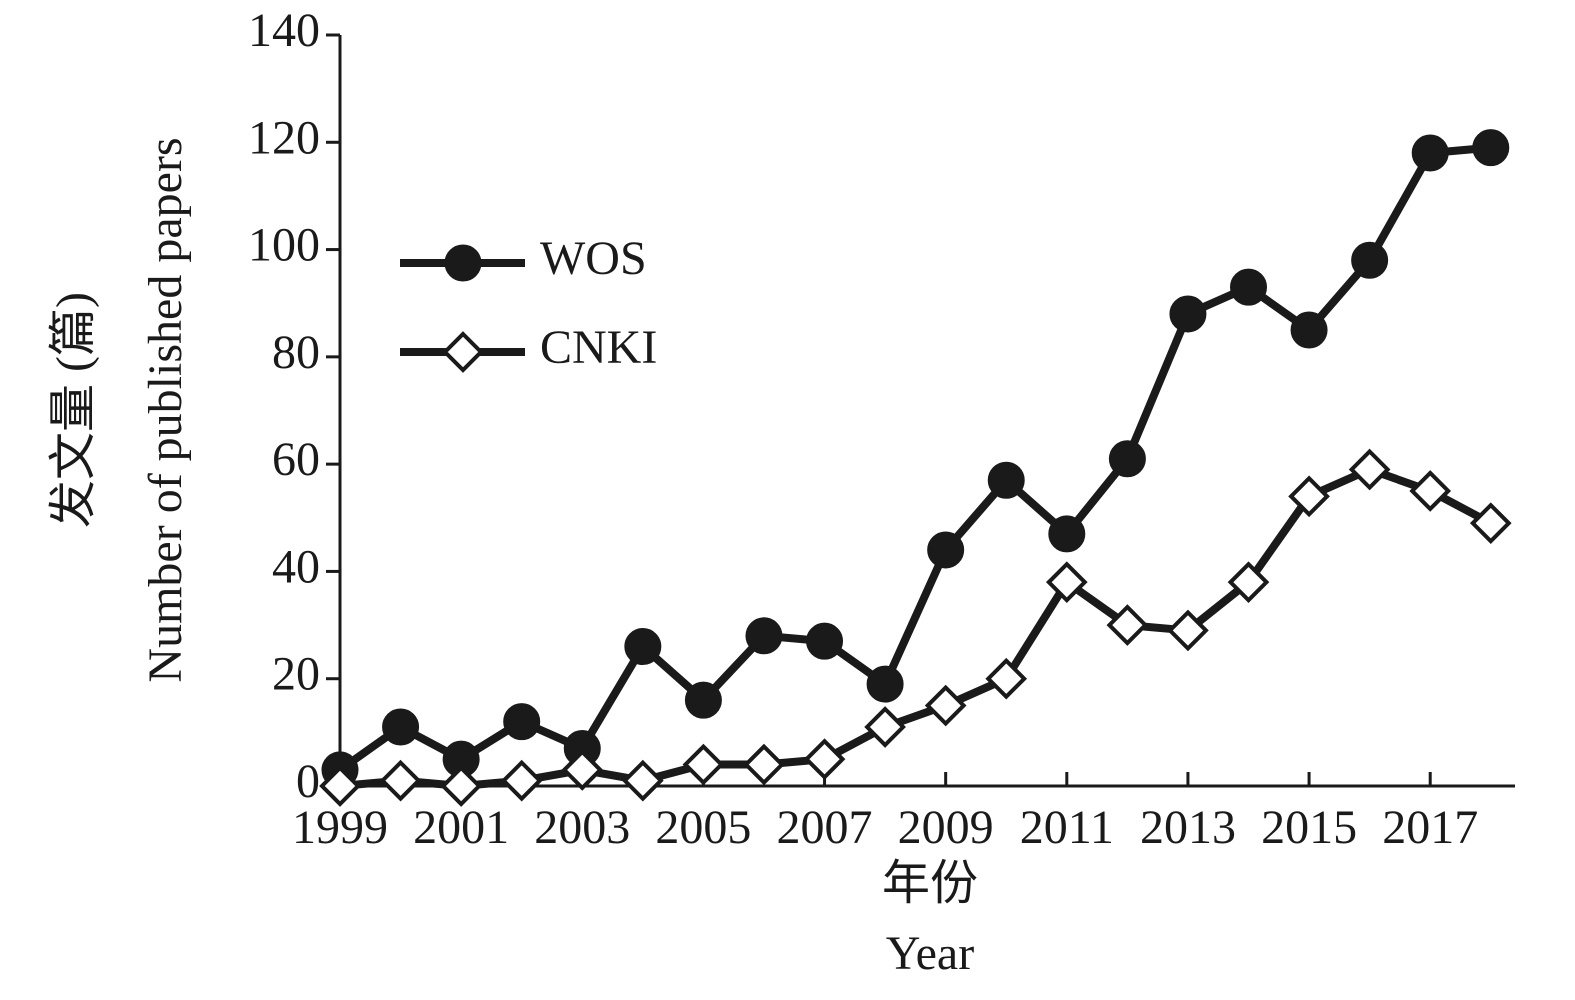  I want to click on y-tick-label: 80, so click(296, 352).